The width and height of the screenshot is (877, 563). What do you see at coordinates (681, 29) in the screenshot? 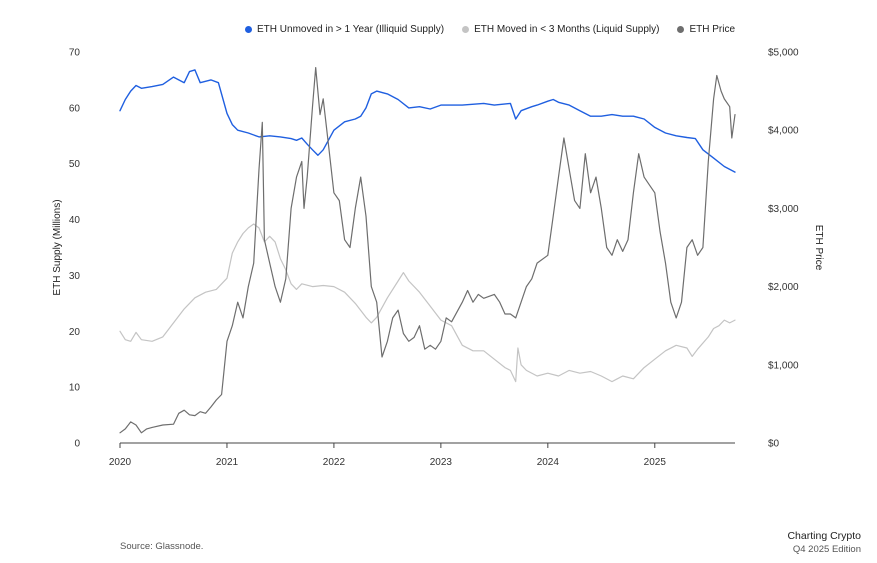
I see `legend-swatch-price` at bounding box center [681, 29].